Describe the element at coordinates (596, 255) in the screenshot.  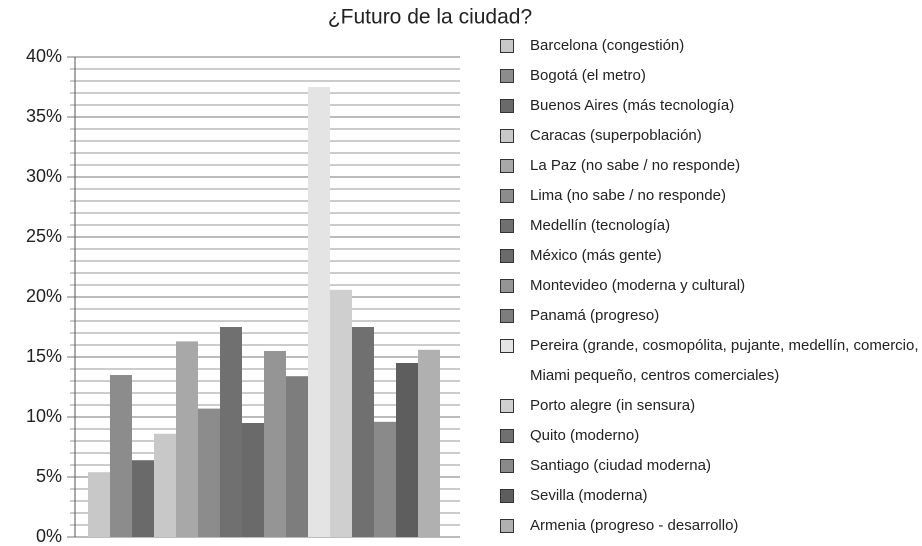
I see `legend-label: México (más gente)` at that location.